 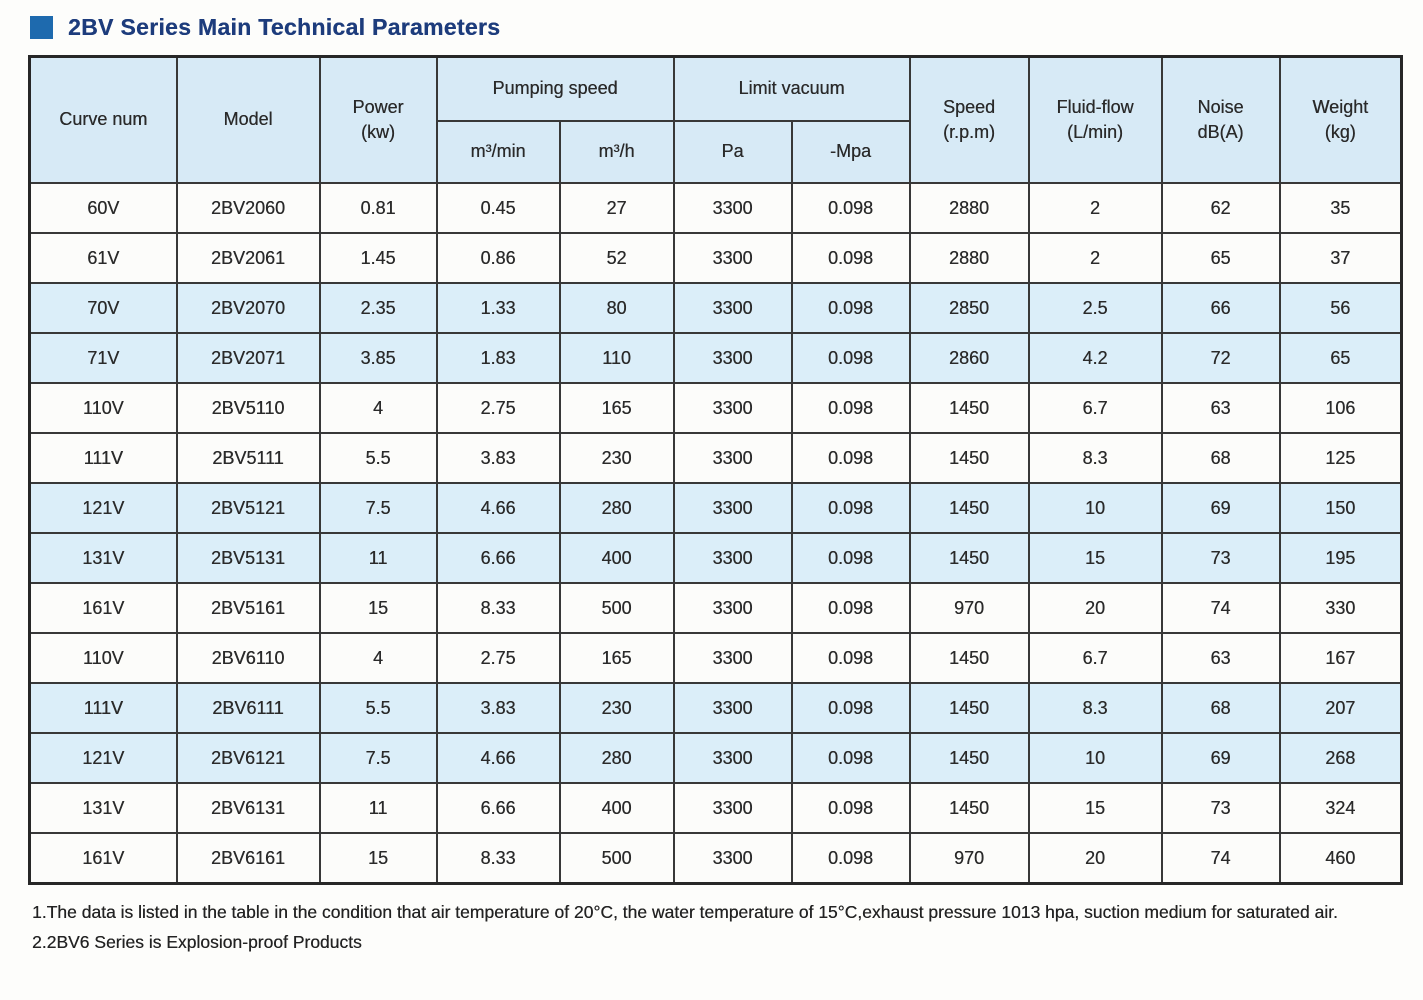 What do you see at coordinates (378, 358) in the screenshot?
I see `power-cell: 3.85` at bounding box center [378, 358].